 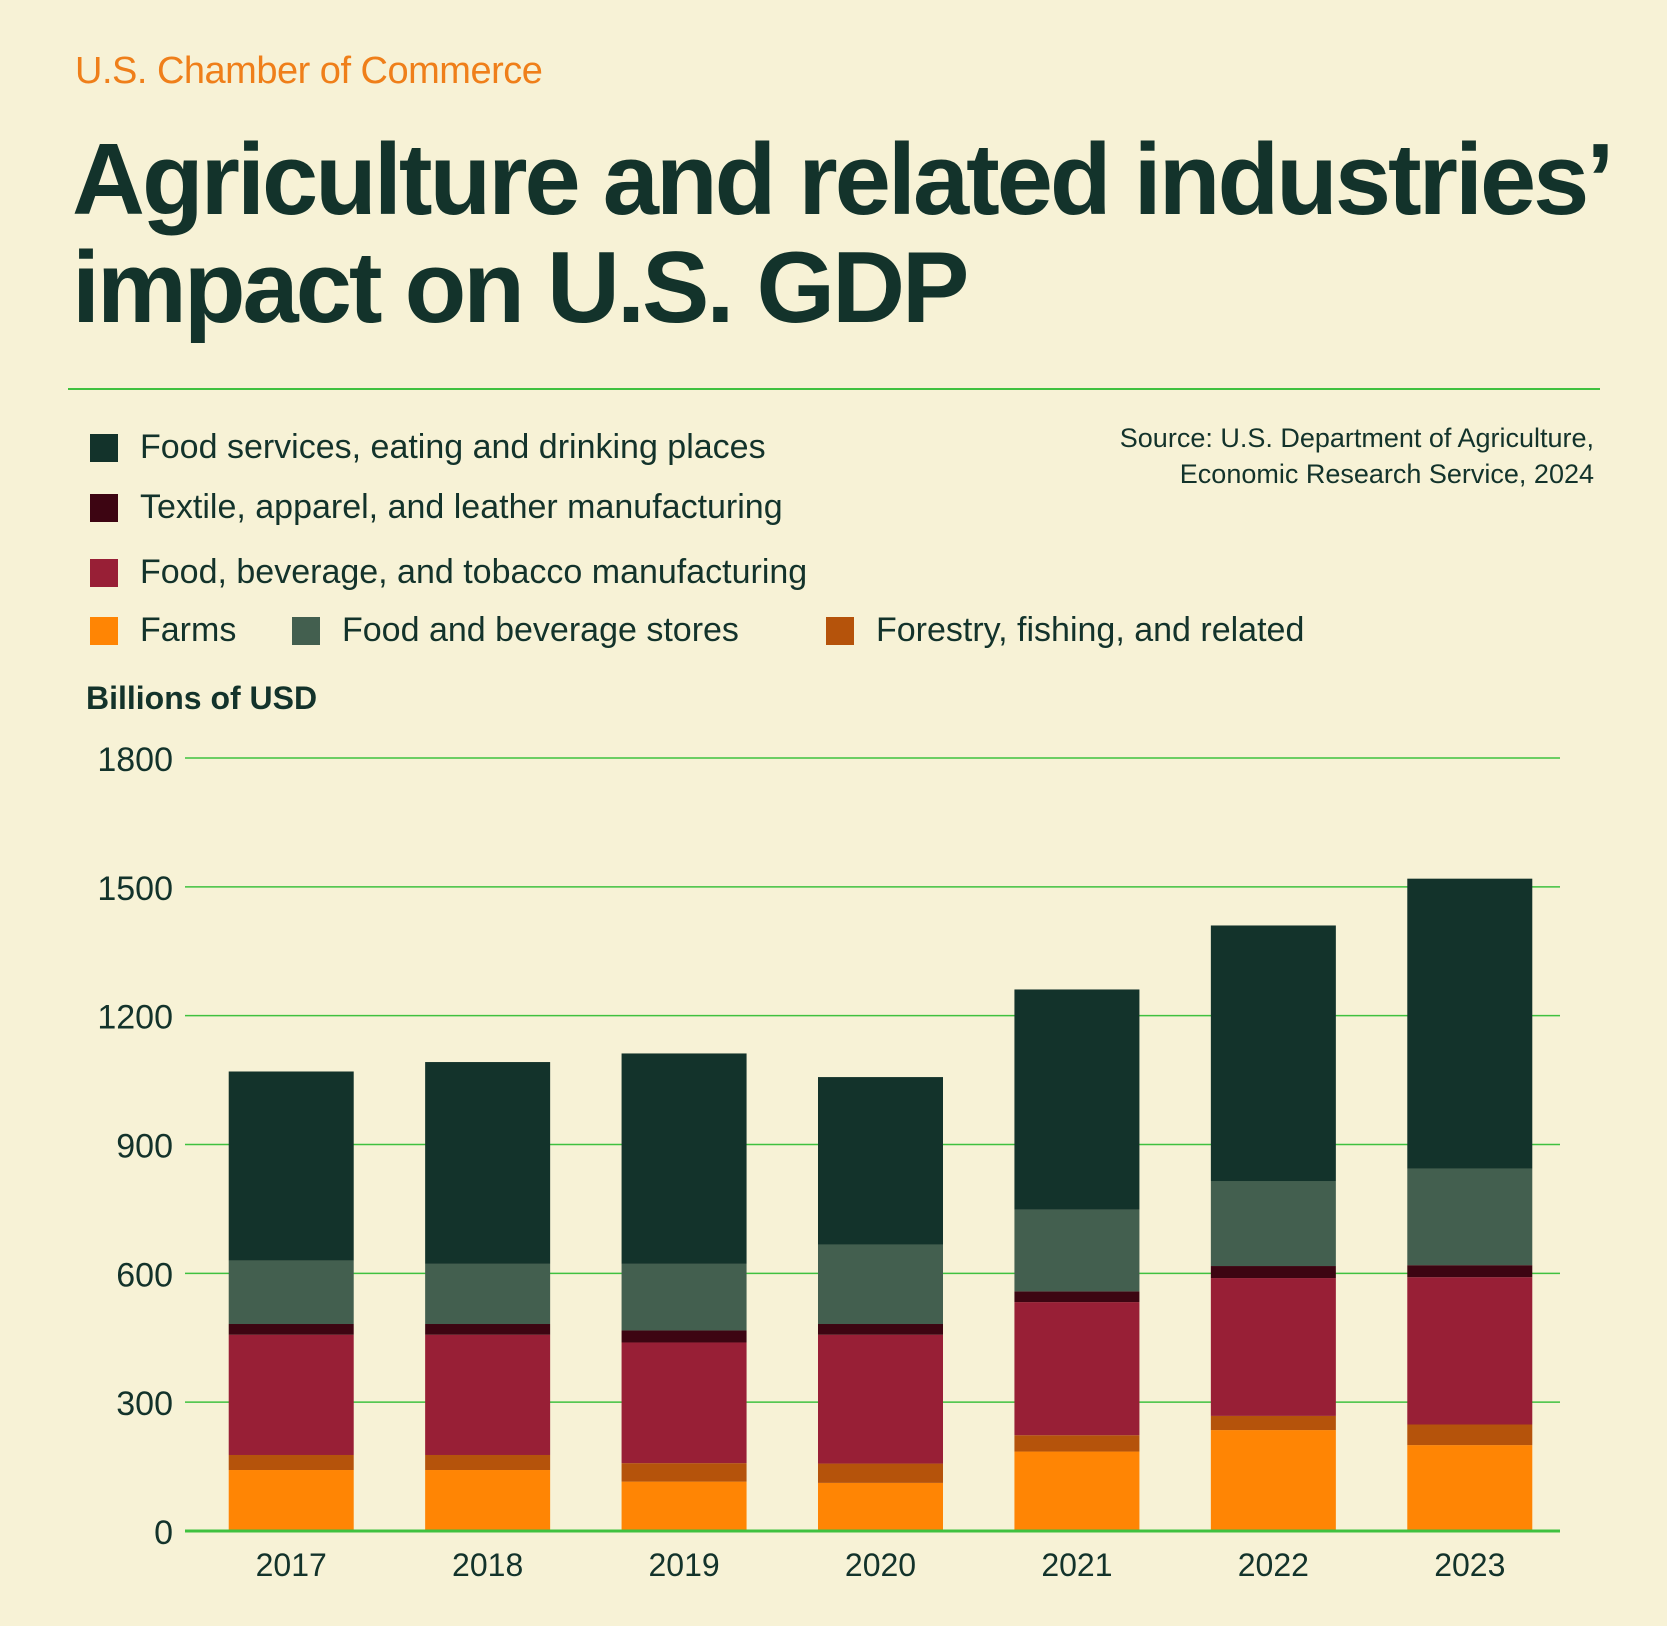 What do you see at coordinates (880, 1284) in the screenshot?
I see `bar-segment-2020-food-and-beverage-stores` at bounding box center [880, 1284].